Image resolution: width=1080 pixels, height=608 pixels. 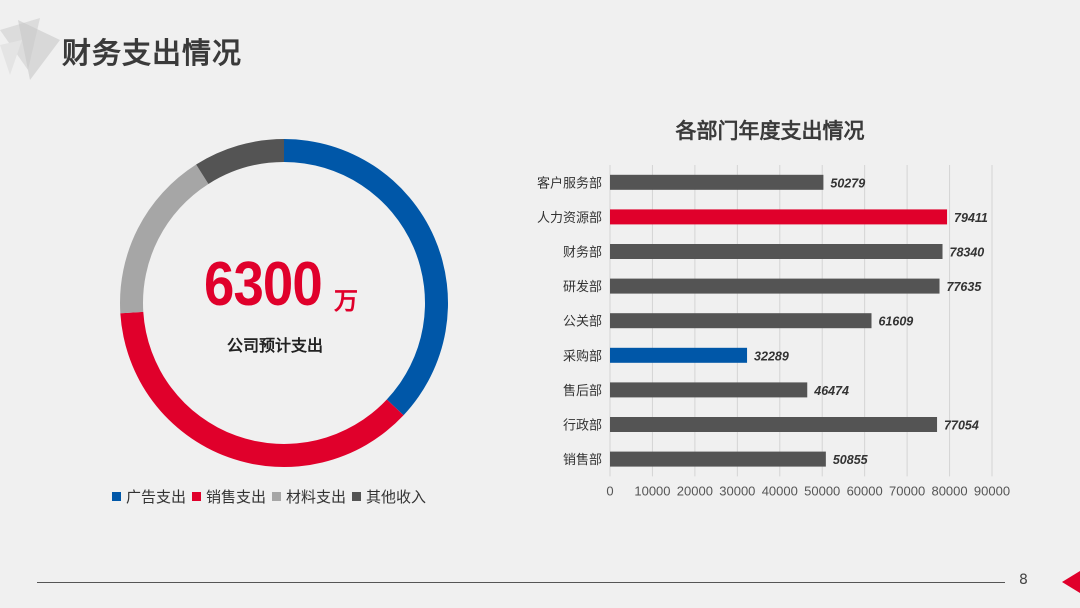 What do you see at coordinates (263, 284) in the screenshot?
I see `donut-center-value: 6300` at bounding box center [263, 284].